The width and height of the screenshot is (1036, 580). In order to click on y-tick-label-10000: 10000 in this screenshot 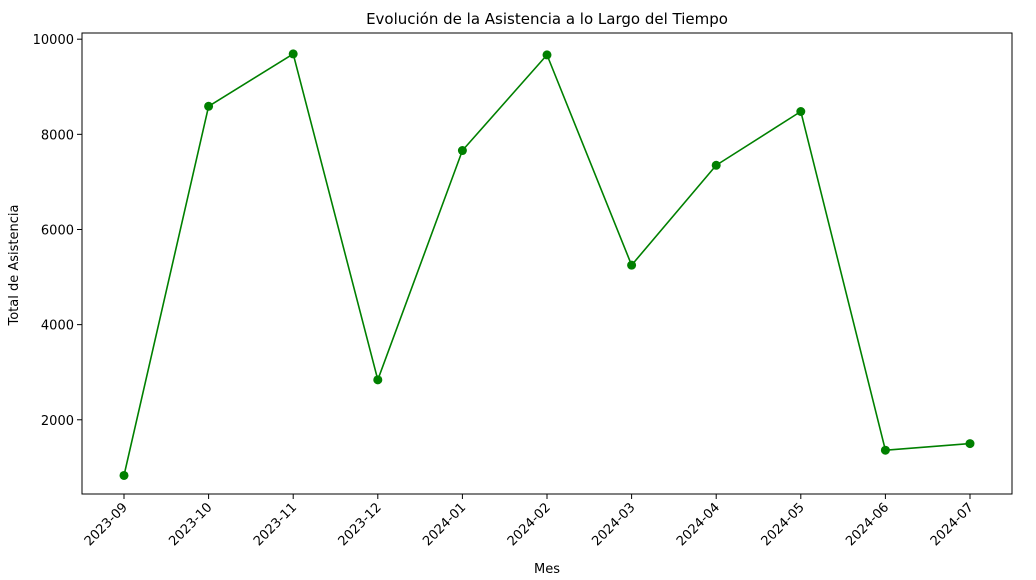, I will do `click(53, 40)`.